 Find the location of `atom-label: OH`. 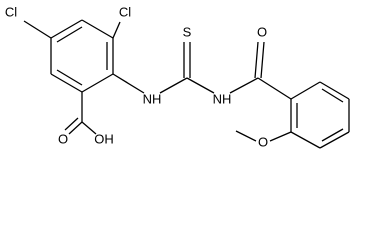

atom-label: OH is located at coordinates (104, 138).